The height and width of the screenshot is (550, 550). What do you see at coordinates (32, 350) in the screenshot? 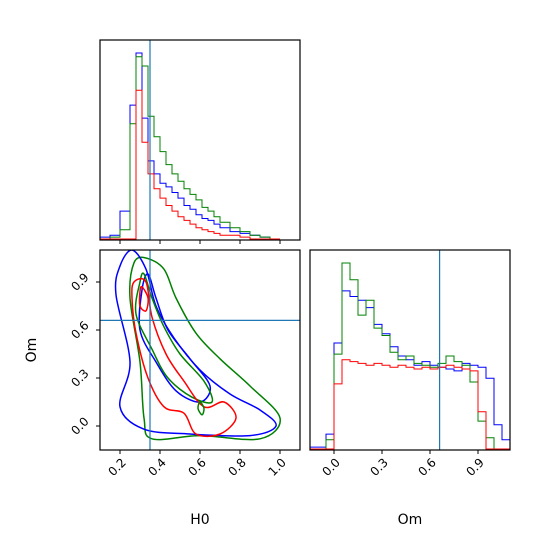
I see `y-axis-label-om: Om` at bounding box center [32, 350].